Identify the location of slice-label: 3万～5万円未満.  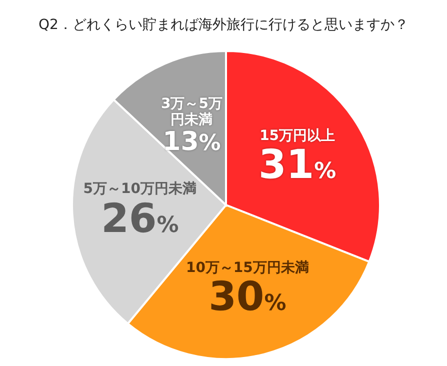
(191, 112).